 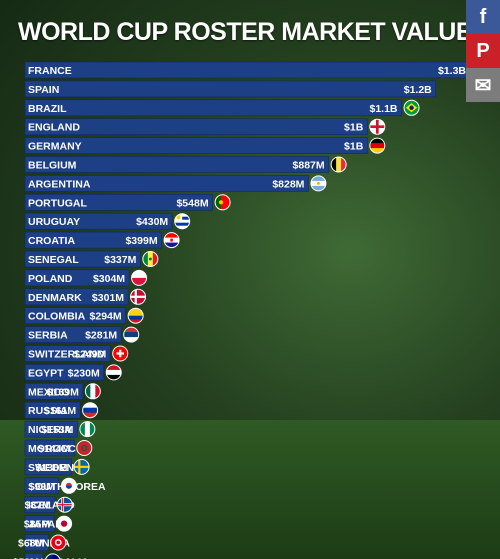 I want to click on email-share-button: ✉, so click(x=483, y=85).